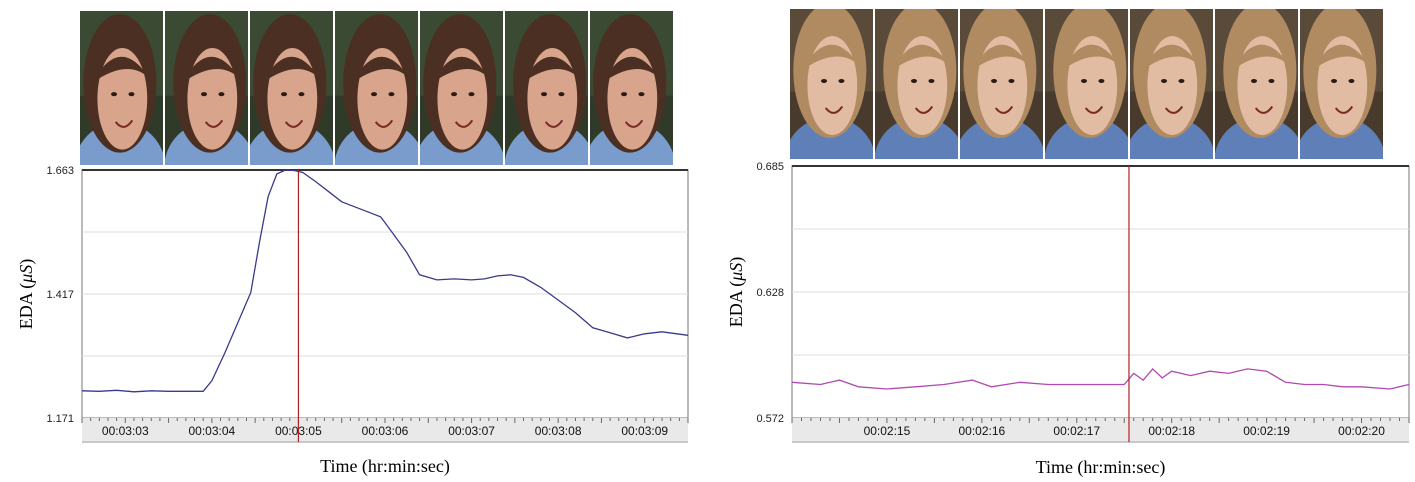 The height and width of the screenshot is (482, 1415). I want to click on x-tick-label: 00:02:15, so click(887, 431).